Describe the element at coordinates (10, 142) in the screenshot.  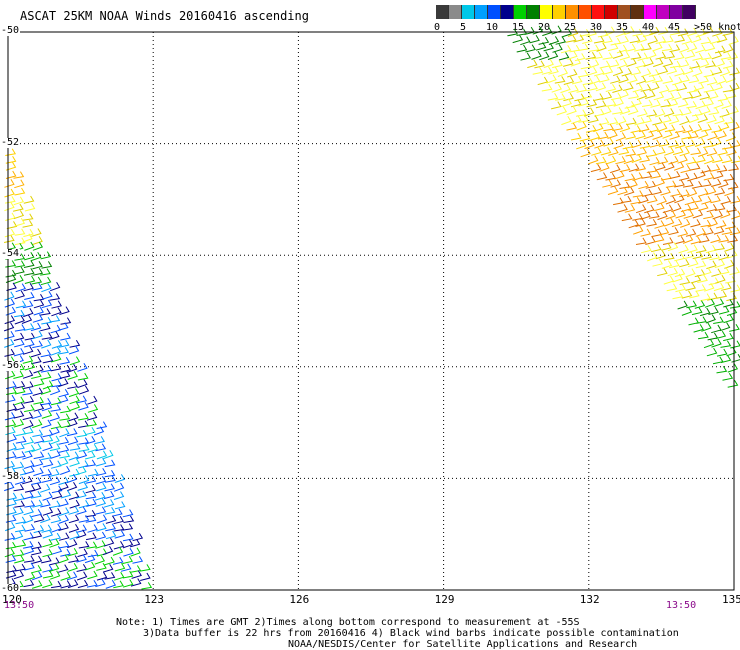
I see `latitude-label: -52` at that location.